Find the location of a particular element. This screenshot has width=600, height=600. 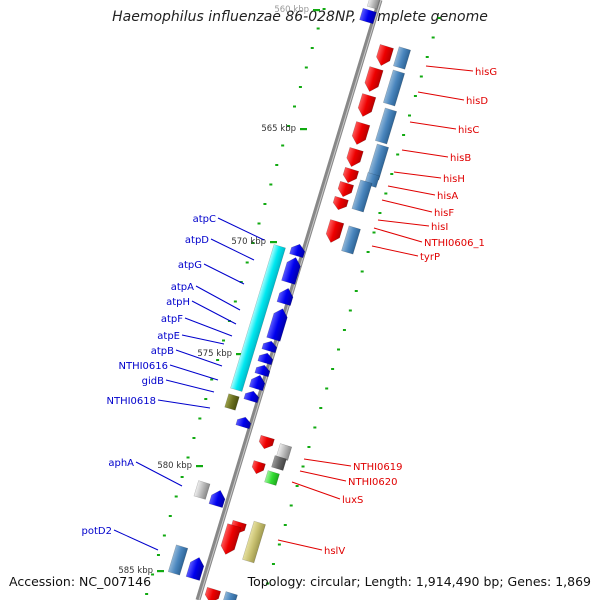

gene-label-nthi0619: NTHI0619 is located at coordinates (378, 467).